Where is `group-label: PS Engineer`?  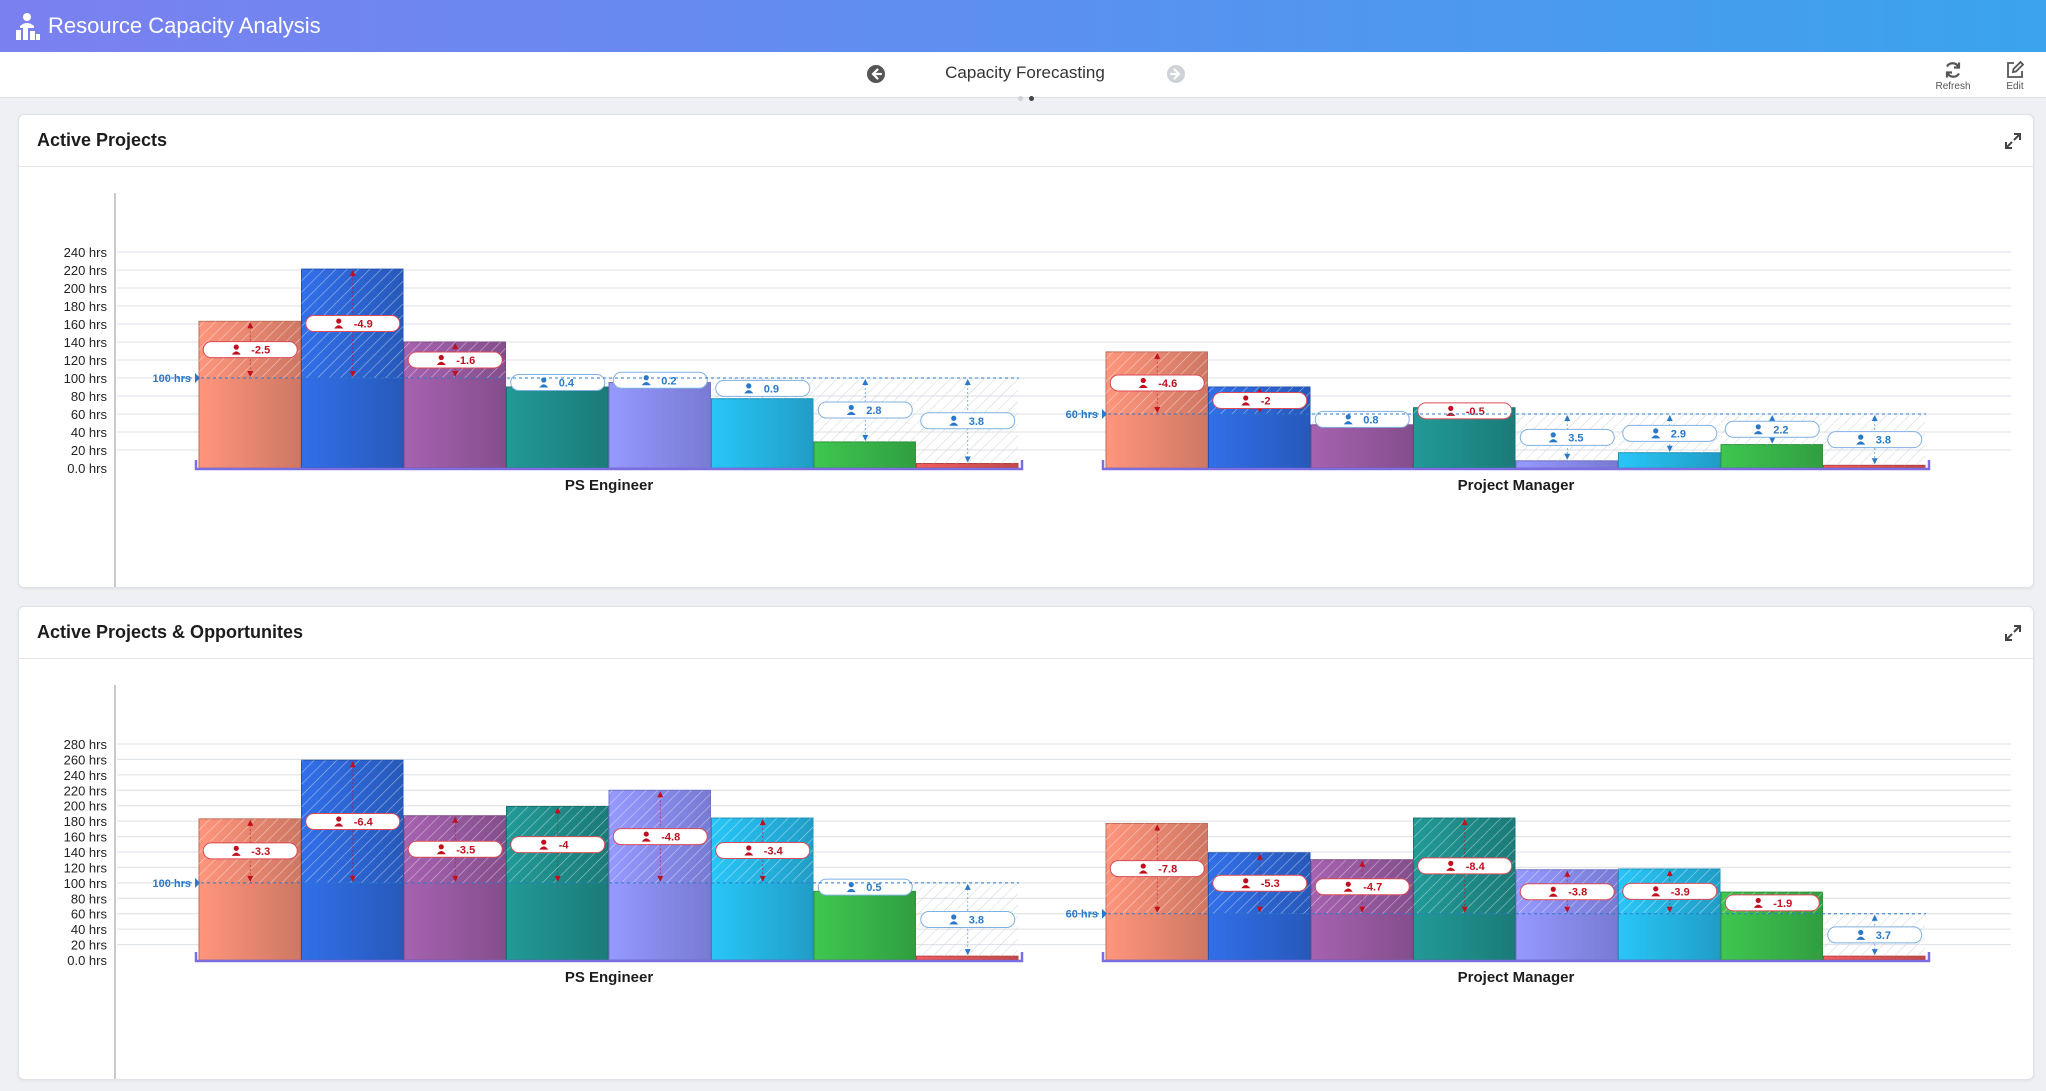
group-label: PS Engineer is located at coordinates (609, 485).